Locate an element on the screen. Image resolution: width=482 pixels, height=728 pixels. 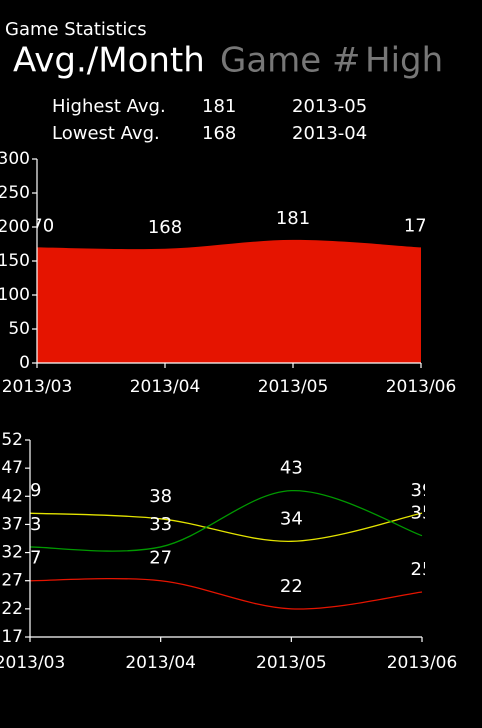
pivot-headers: Avg./Month Game # High Game is located at coordinates (247, 61).